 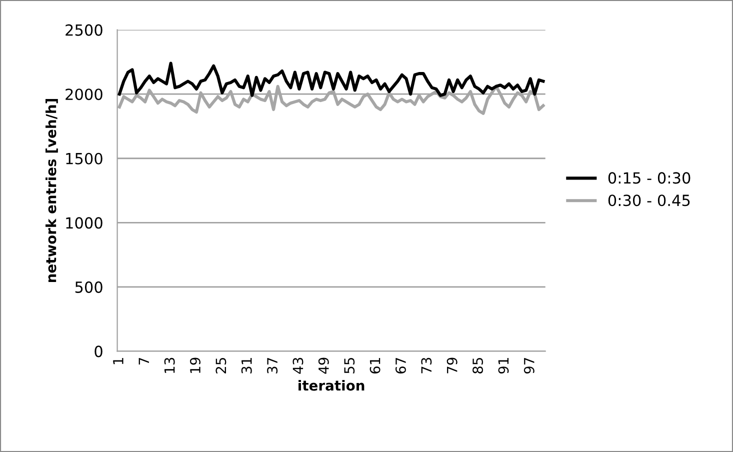 What do you see at coordinates (272, 366) in the screenshot?
I see `x-tick-label: 37` at bounding box center [272, 366].